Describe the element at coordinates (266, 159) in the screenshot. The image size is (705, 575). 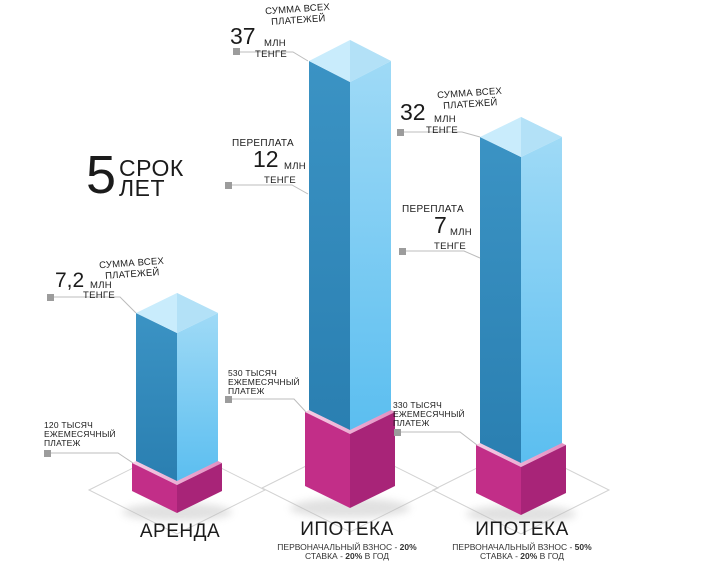
I see `overpay-value: 12` at that location.